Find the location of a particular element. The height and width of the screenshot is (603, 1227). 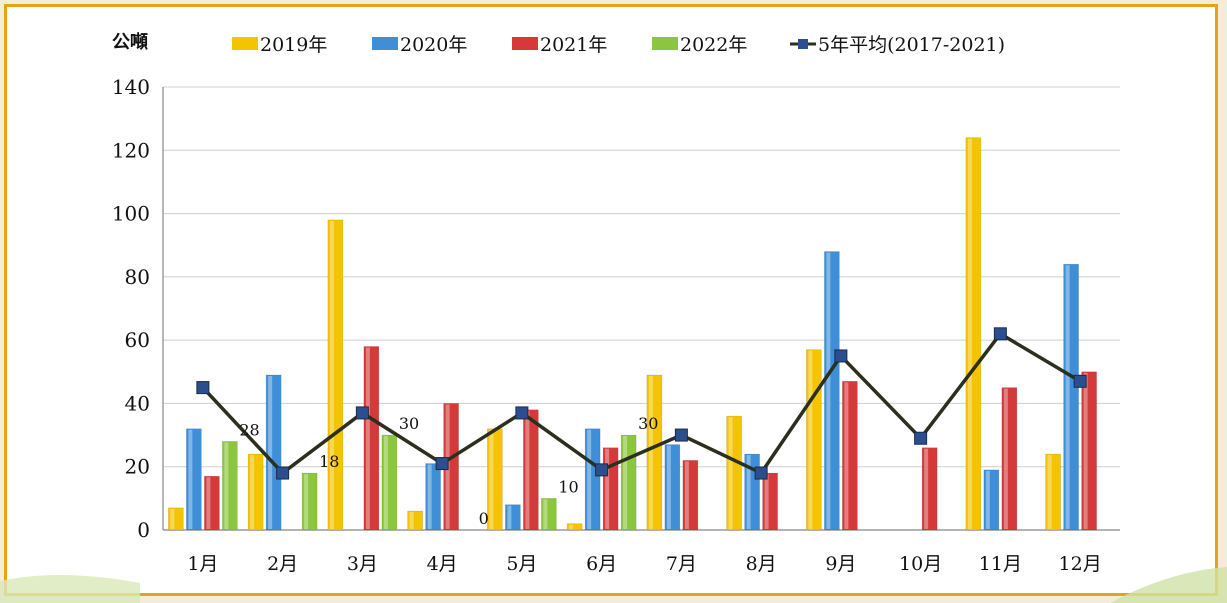

x-tick-label: 4月 is located at coordinates (442, 564).